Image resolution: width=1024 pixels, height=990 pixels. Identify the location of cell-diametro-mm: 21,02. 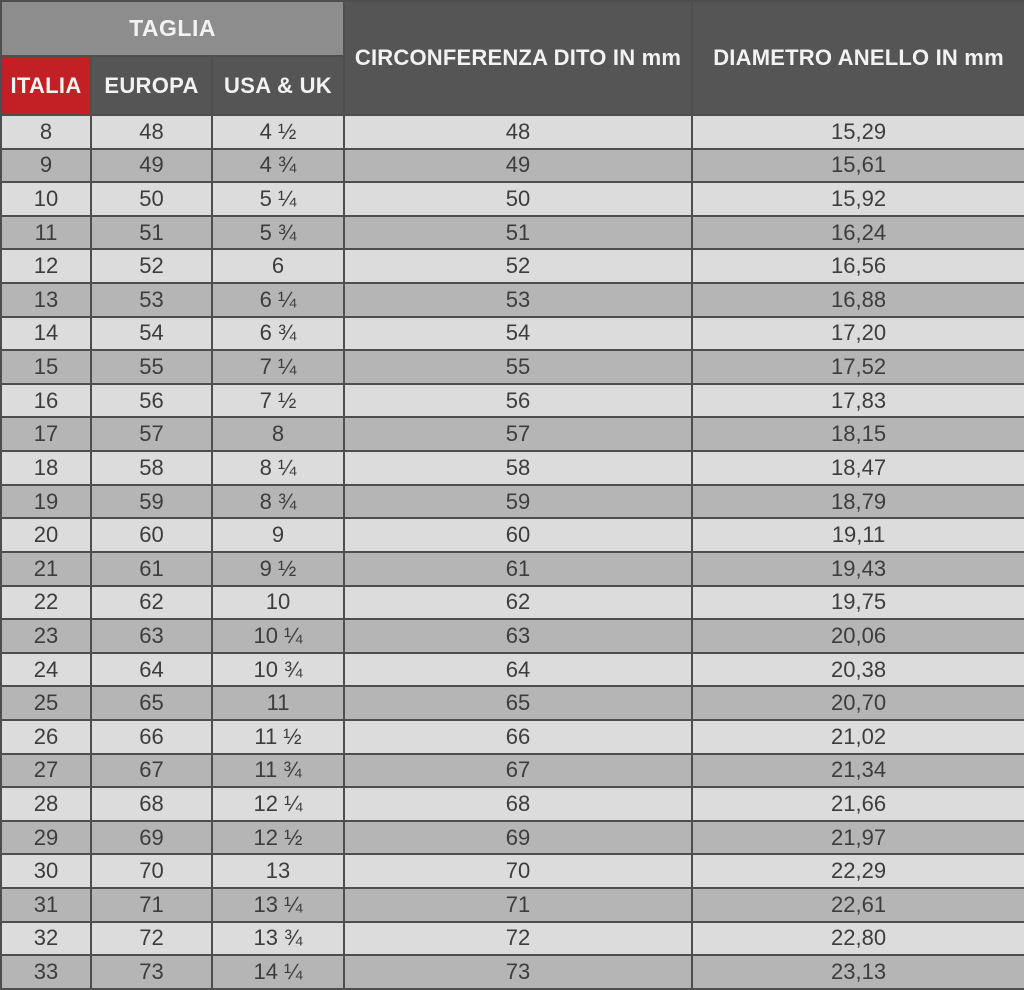
(857, 736).